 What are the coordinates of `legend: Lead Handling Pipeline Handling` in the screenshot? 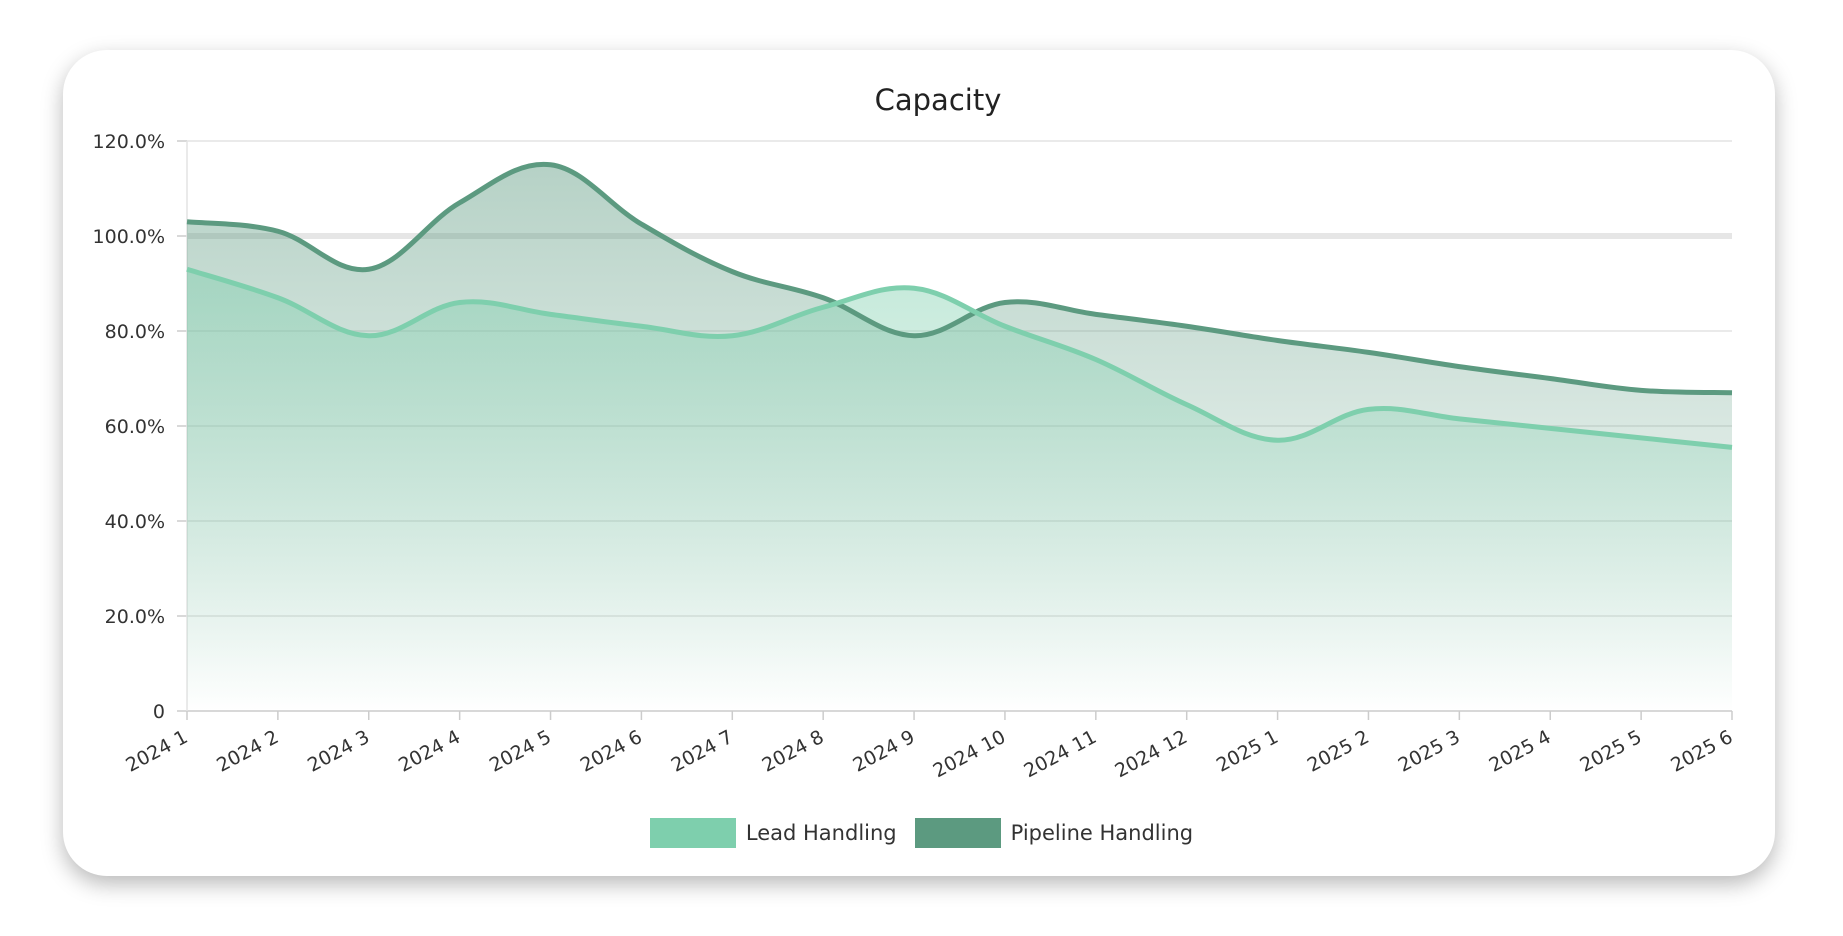 It's located at (921, 833).